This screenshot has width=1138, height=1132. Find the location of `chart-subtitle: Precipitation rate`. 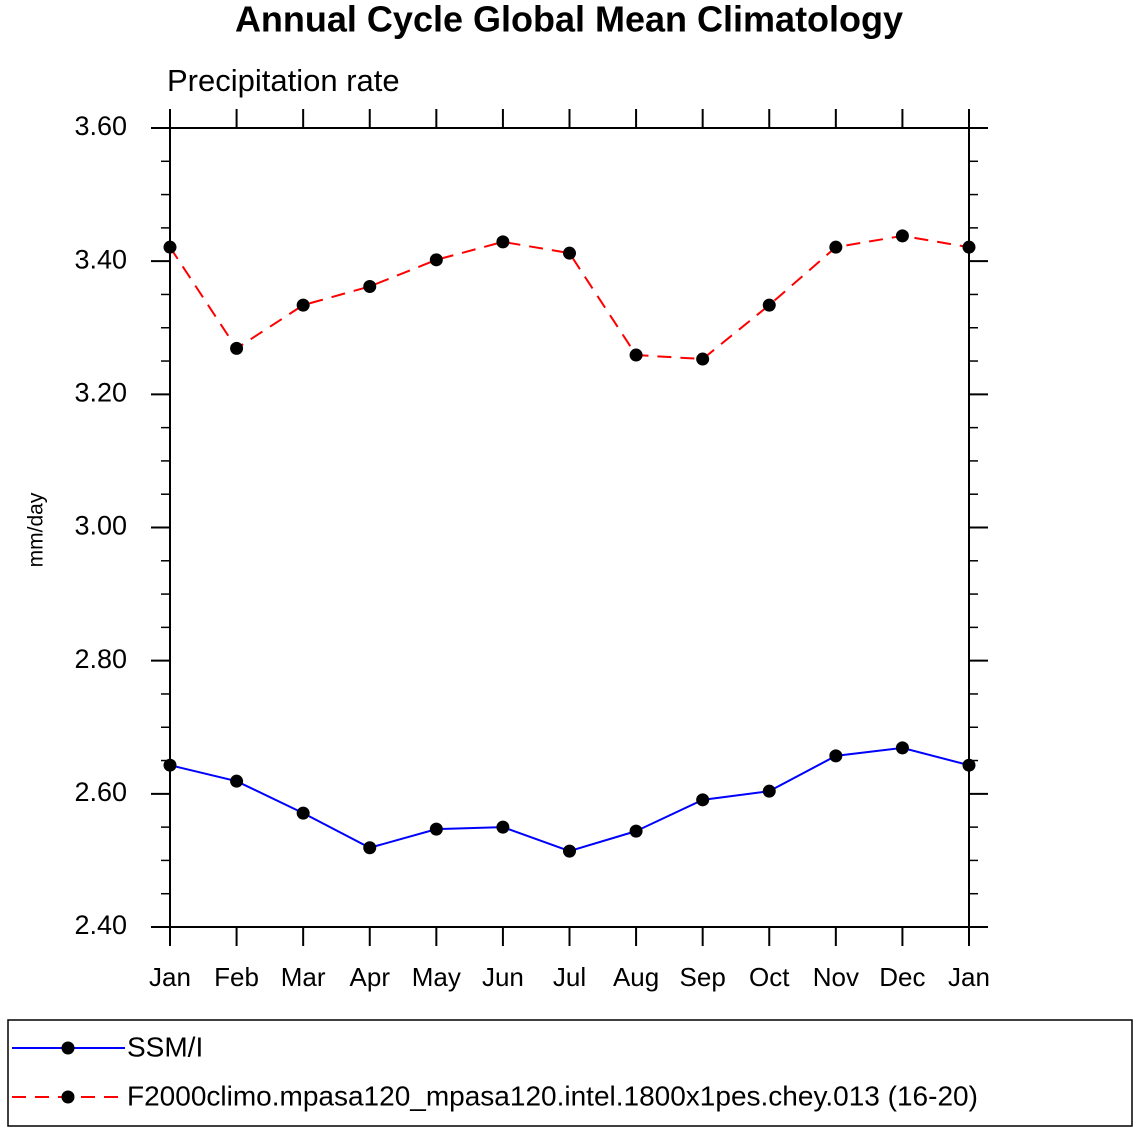

chart-subtitle: Precipitation rate is located at coordinates (283, 80).